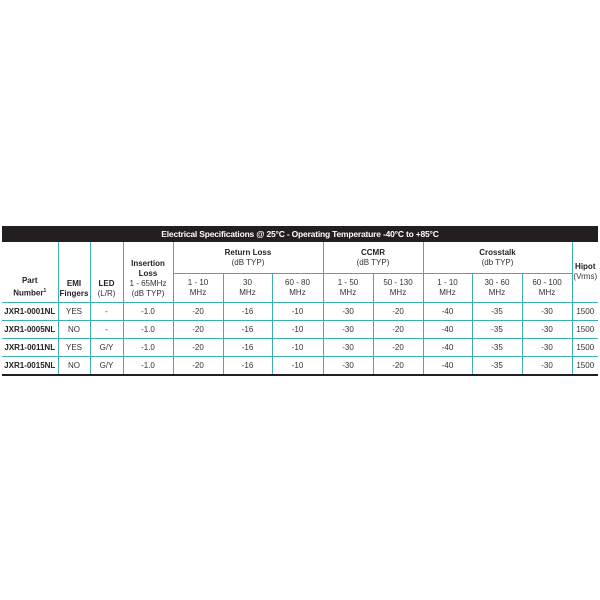 The width and height of the screenshot is (600, 600). I want to click on header-text: 60 - 80, so click(297, 282).